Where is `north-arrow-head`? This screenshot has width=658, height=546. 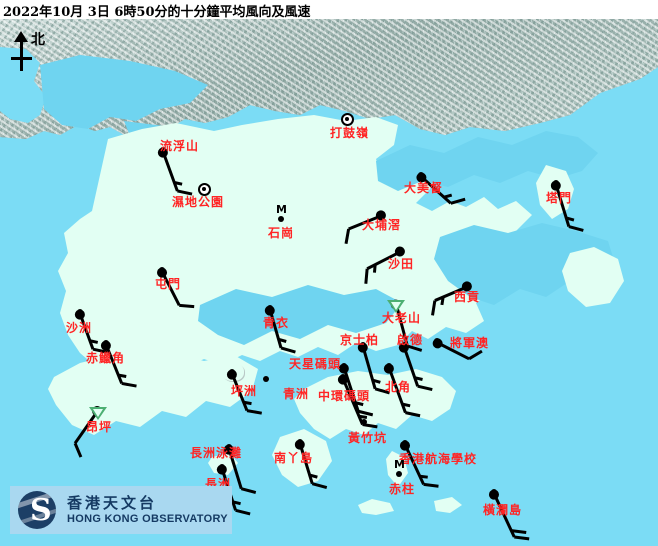
north-arrow-head is located at coordinates (21, 36).